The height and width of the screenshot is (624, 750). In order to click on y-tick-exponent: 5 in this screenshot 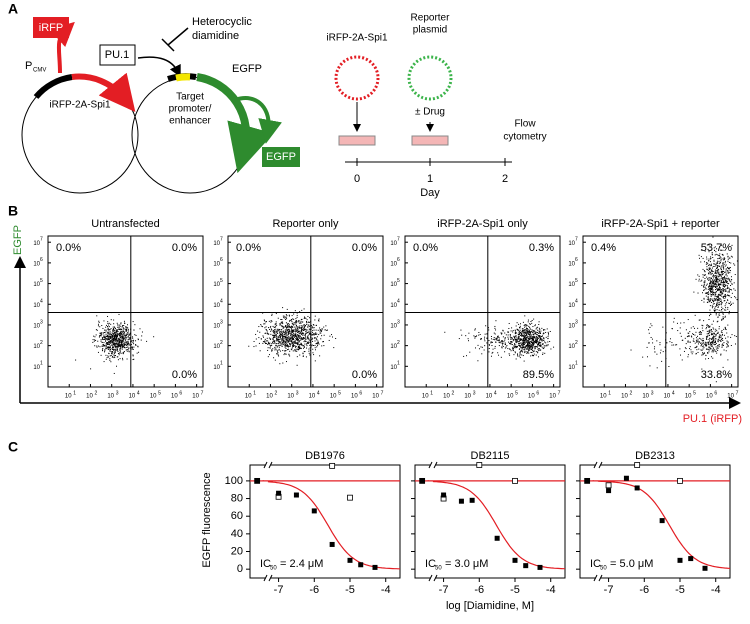, I will do `click(576, 281)`.